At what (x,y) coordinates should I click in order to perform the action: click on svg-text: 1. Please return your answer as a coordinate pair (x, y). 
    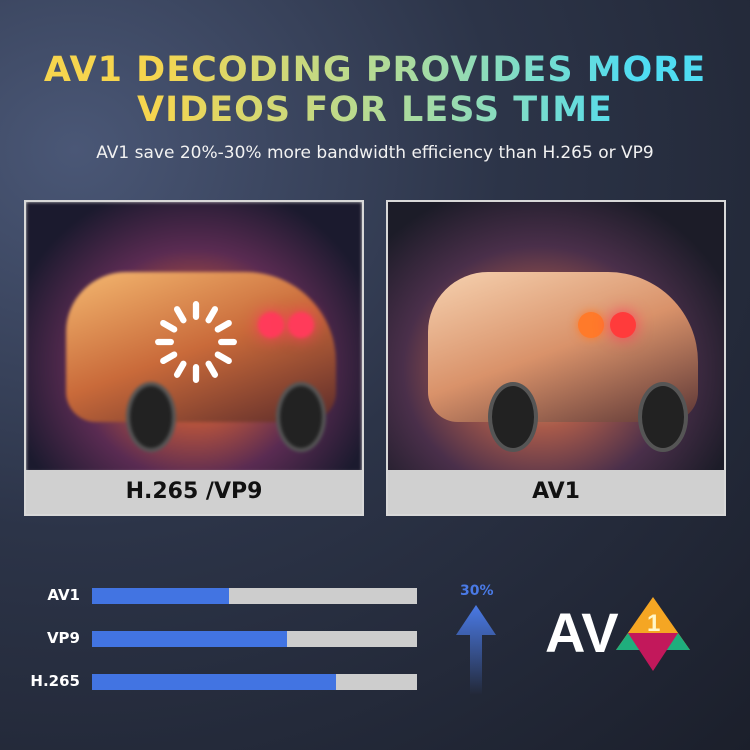
    Looking at the image, I should click on (653, 623).